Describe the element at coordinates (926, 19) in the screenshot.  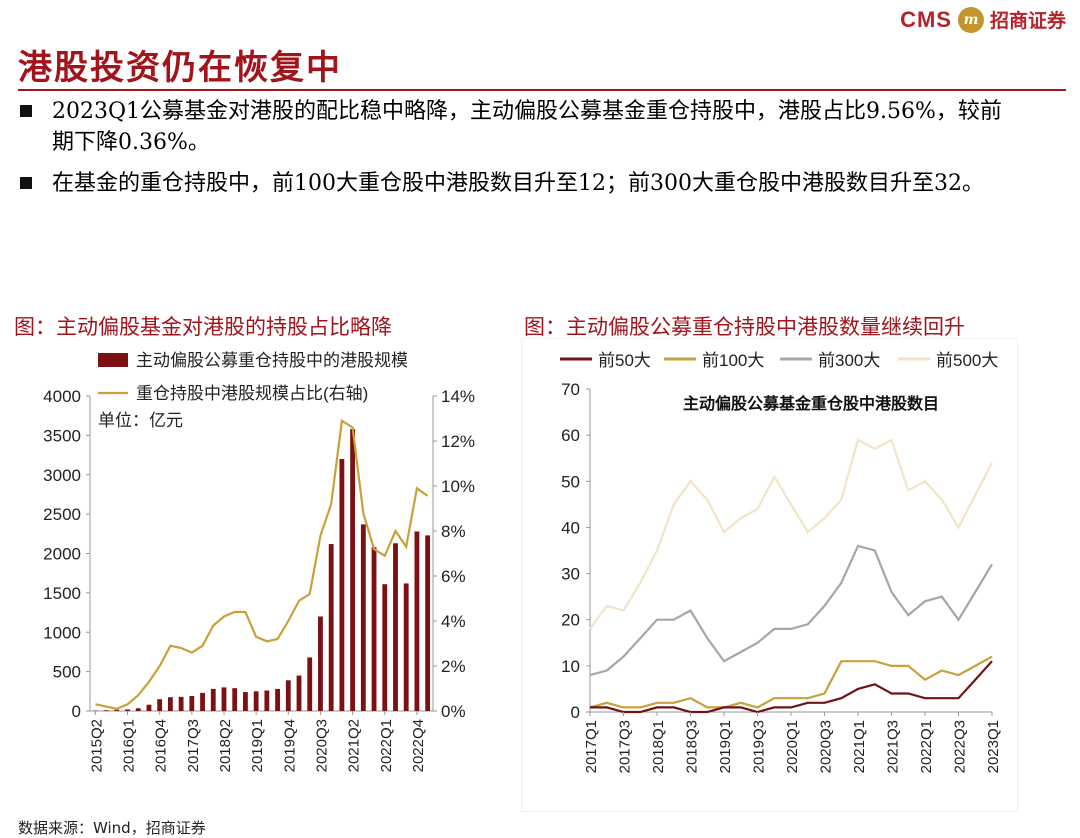
I see `brand-latin: CMS` at that location.